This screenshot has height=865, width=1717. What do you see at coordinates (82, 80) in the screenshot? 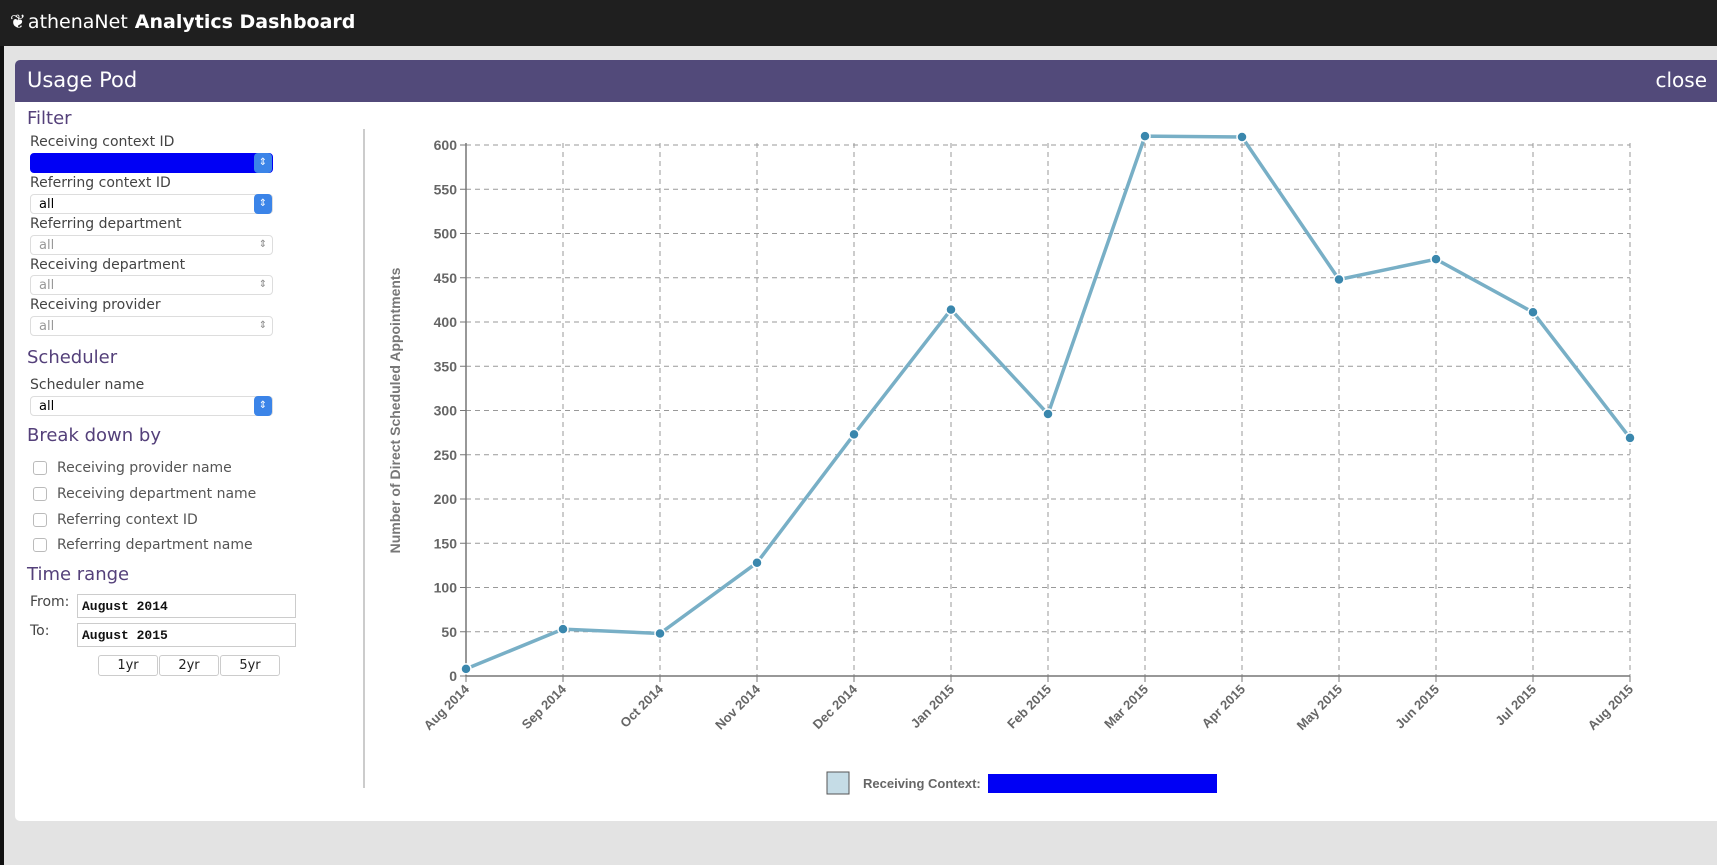
I see `pod-title: Usage Pod` at bounding box center [82, 80].